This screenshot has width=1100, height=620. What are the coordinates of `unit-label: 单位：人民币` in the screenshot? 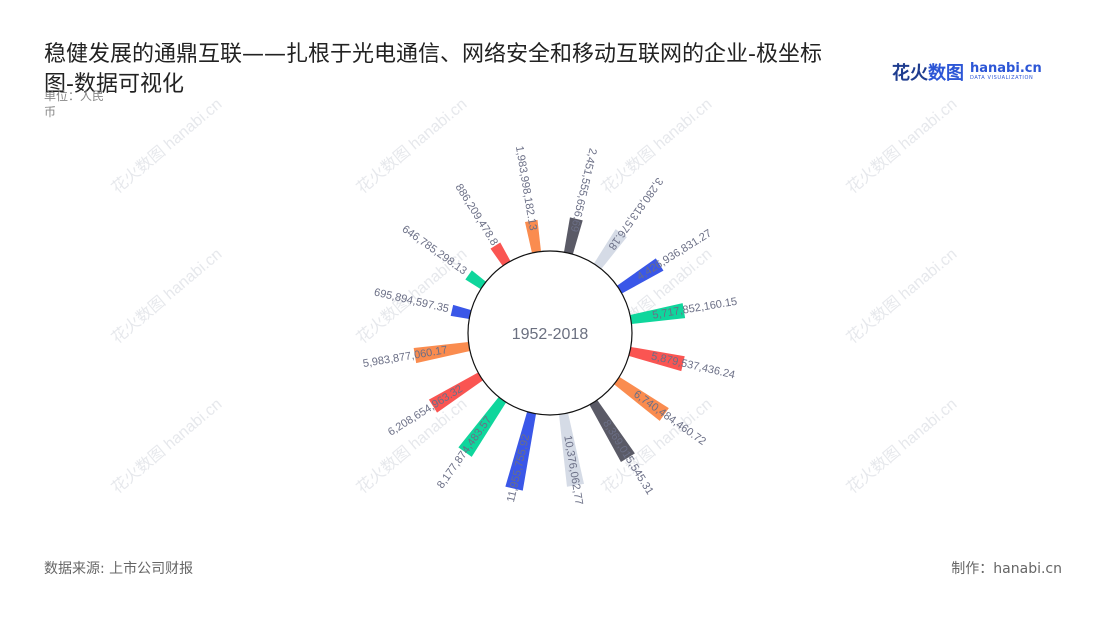 It's located at (74, 104).